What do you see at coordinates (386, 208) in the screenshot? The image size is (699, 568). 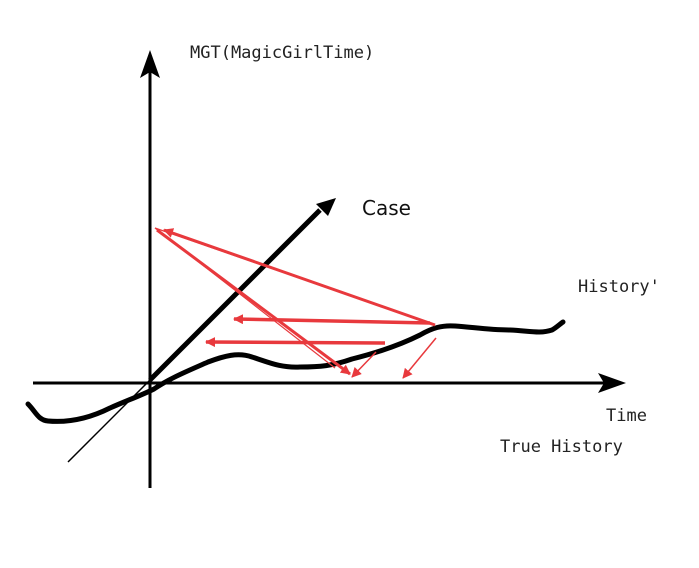 I see `case-axis-label: Case` at bounding box center [386, 208].